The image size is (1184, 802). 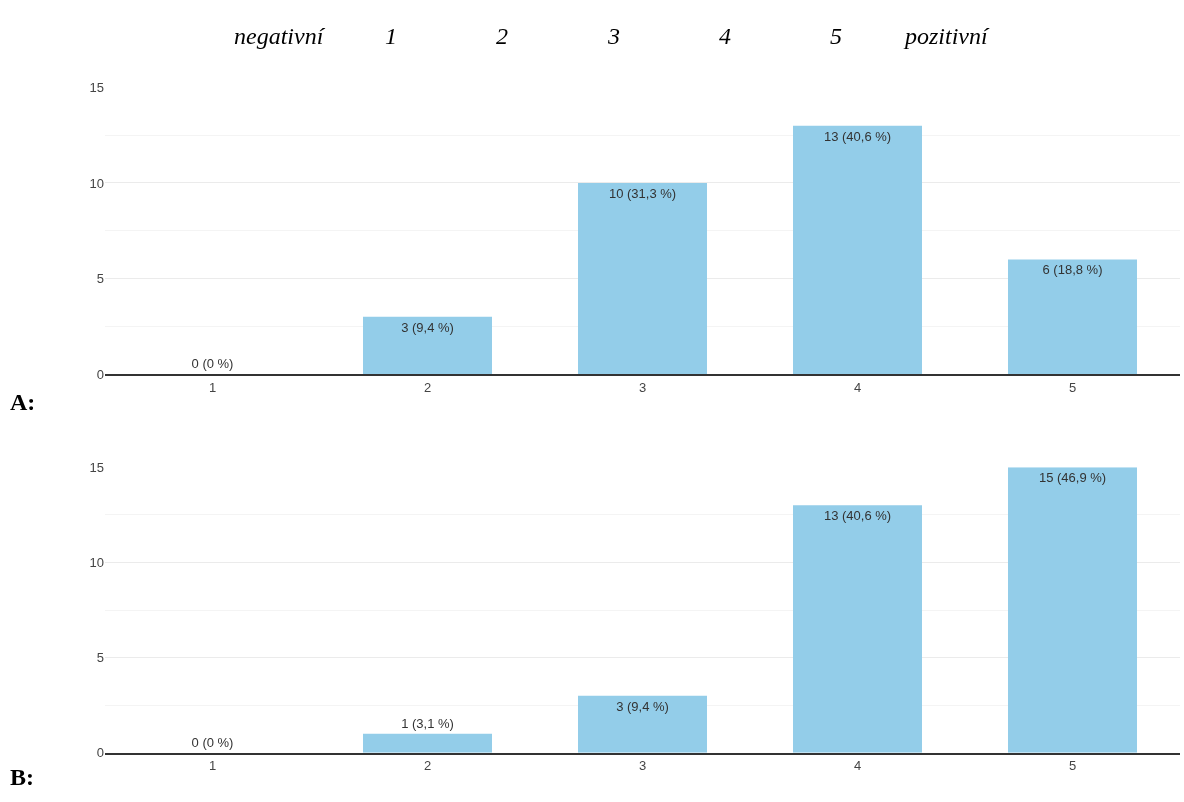 I want to click on text: 4, so click(x=725, y=36).